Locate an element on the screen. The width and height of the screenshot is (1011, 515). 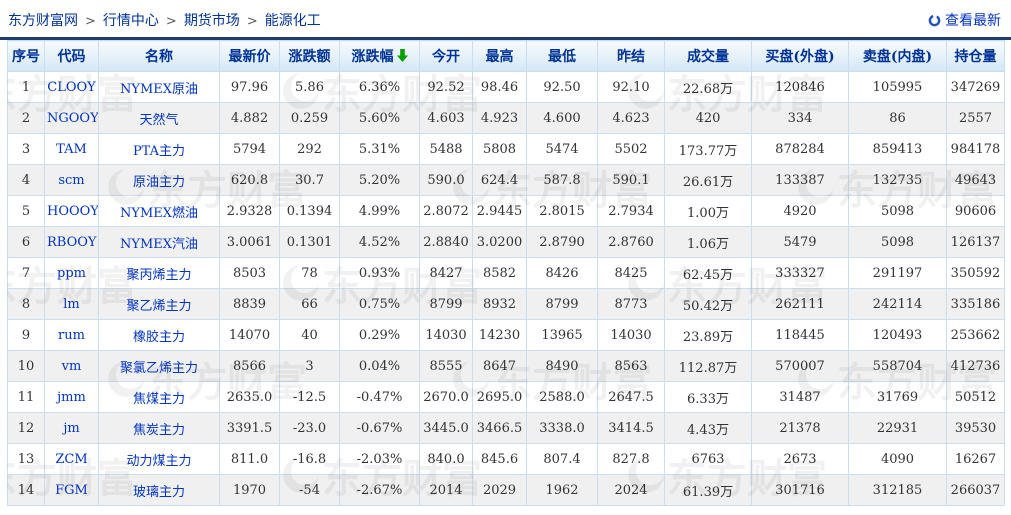
code-link: NGOOY is located at coordinates (73, 118).